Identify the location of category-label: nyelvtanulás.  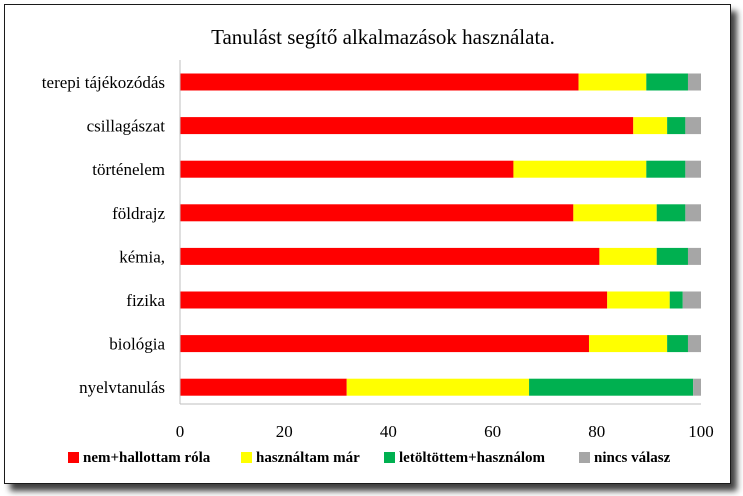
(122, 387).